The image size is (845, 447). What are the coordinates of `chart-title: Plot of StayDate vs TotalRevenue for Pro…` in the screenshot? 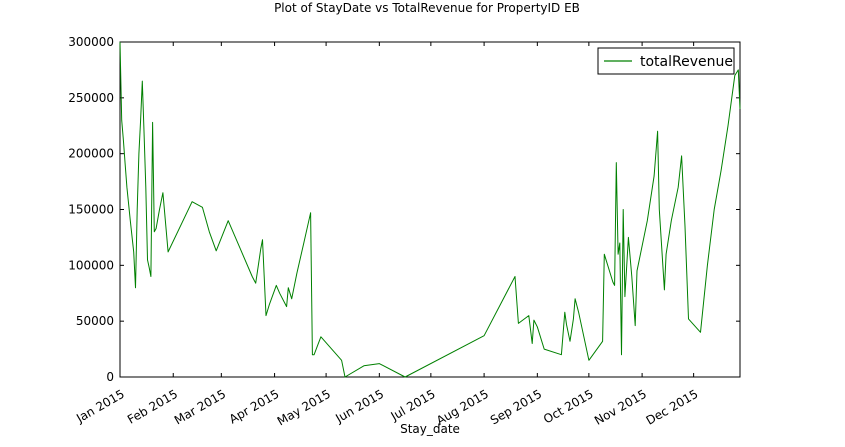 It's located at (427, 8).